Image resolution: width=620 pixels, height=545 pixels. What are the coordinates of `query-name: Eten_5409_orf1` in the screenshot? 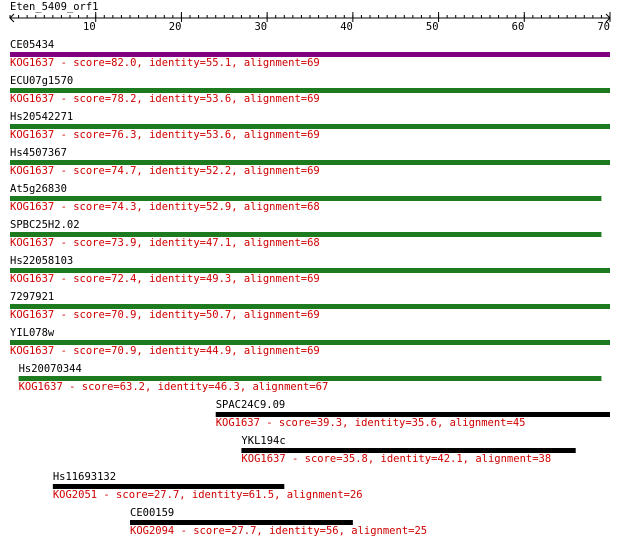 It's located at (54, 7).